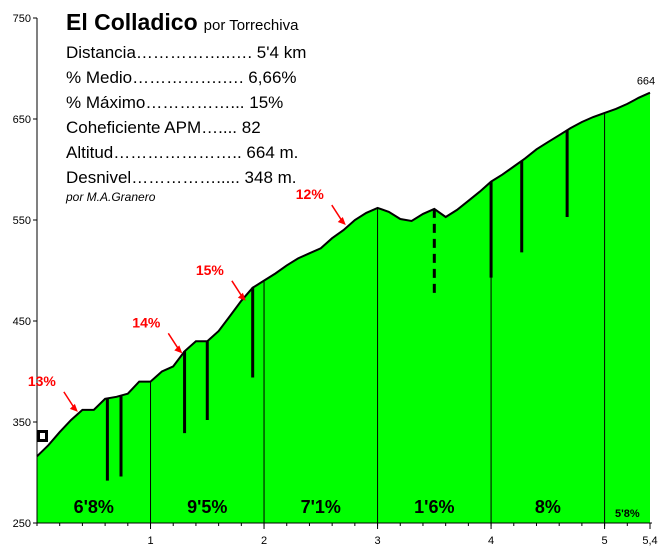 The width and height of the screenshot is (661, 553). What do you see at coordinates (646, 82) in the screenshot?
I see `end-altitude-label: 664` at bounding box center [646, 82].